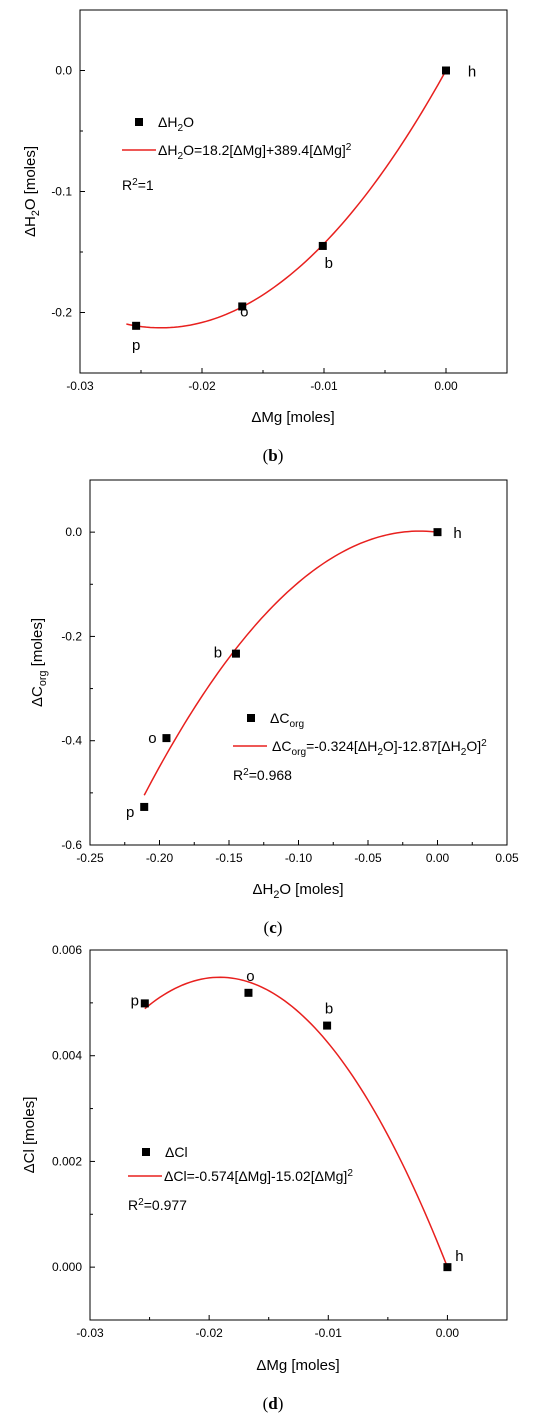 This screenshot has height=1418, width=550. Describe the element at coordinates (262, 775) in the screenshot. I see `legend-r-squared: R2=0.968` at that location.